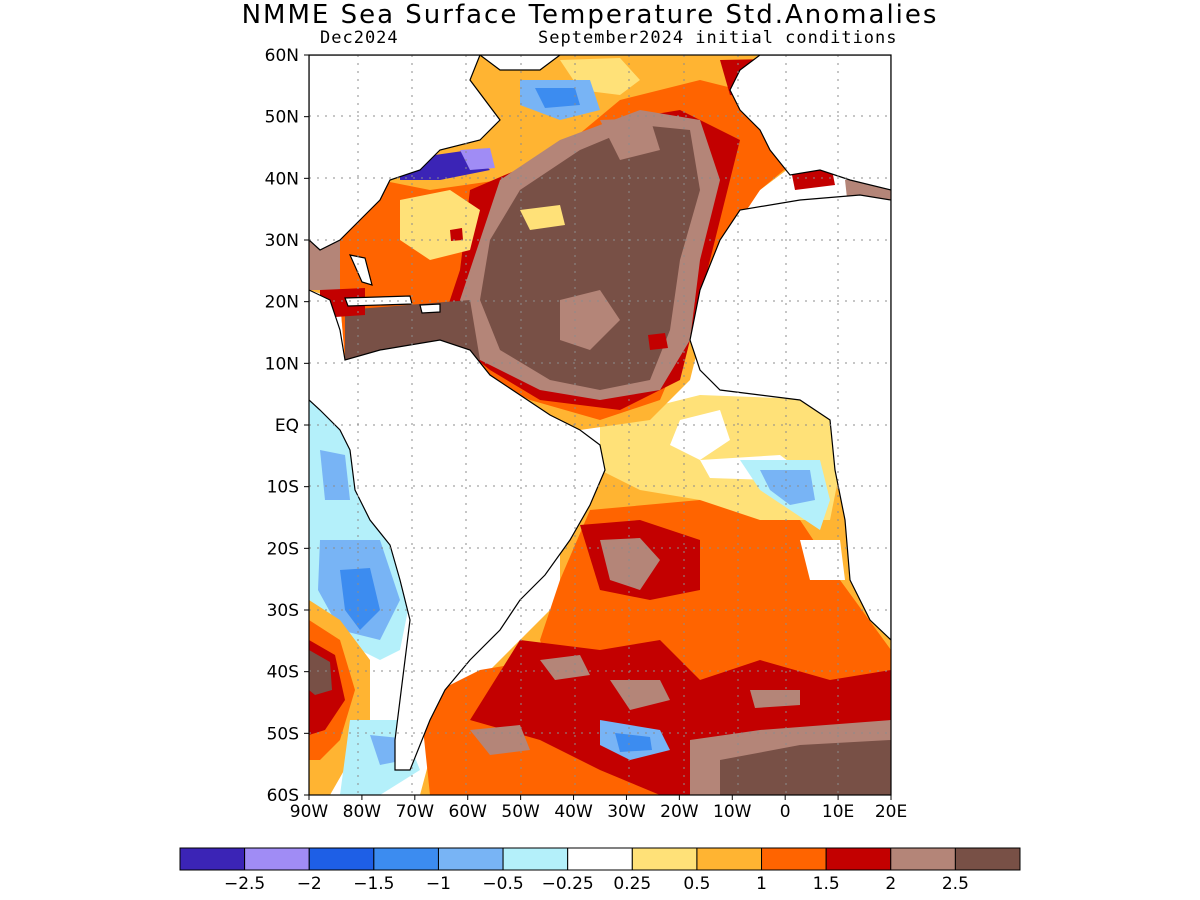 This screenshot has height=900, width=1200. What do you see at coordinates (468, 812) in the screenshot?
I see `lon-tick-label: 60W` at bounding box center [468, 812].